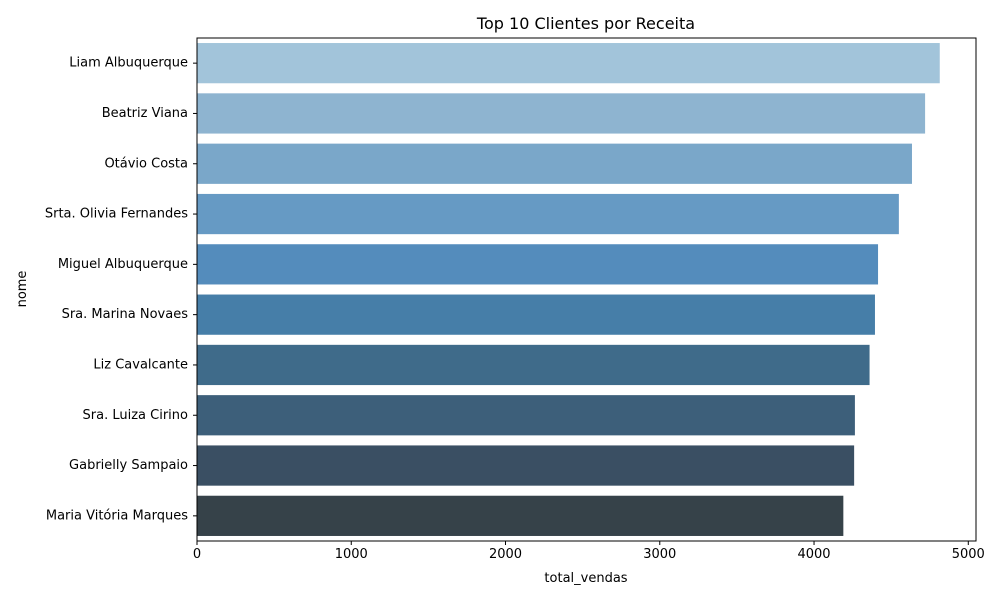 This screenshot has height=600, width=1000. I want to click on y-axis-label: nome, so click(22, 289).